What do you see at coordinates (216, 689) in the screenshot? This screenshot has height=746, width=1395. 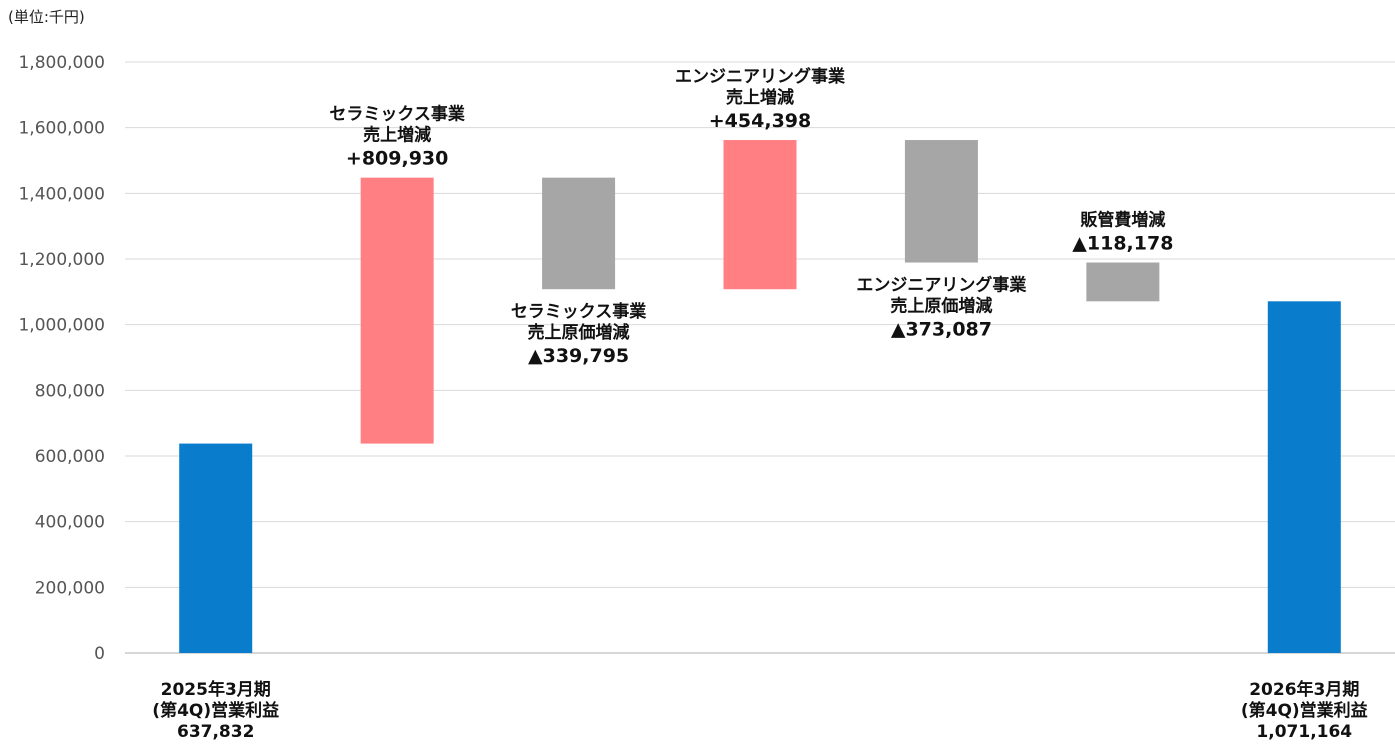 I see `category-label: 2025年3月期` at bounding box center [216, 689].